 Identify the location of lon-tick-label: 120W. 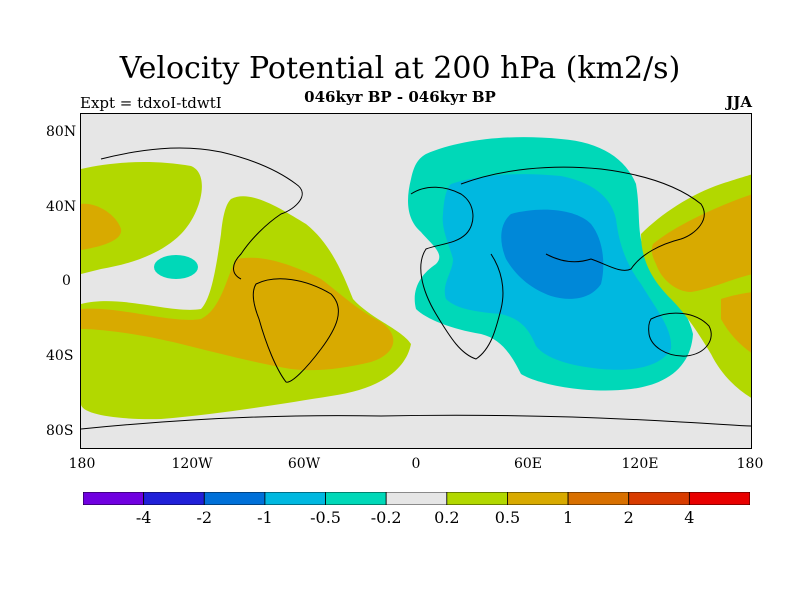
(192, 464).